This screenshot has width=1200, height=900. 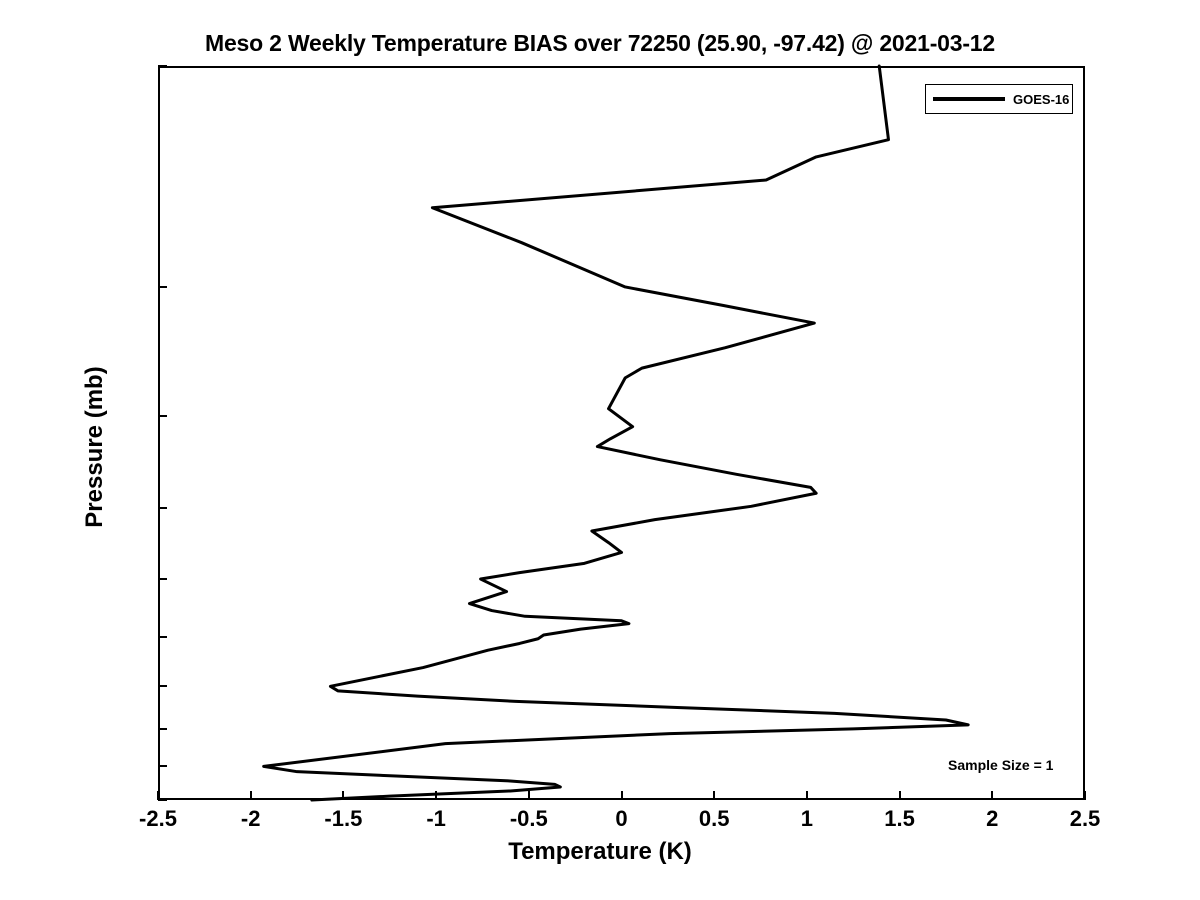 I want to click on x-tick-label: 2, so click(x=992, y=818).